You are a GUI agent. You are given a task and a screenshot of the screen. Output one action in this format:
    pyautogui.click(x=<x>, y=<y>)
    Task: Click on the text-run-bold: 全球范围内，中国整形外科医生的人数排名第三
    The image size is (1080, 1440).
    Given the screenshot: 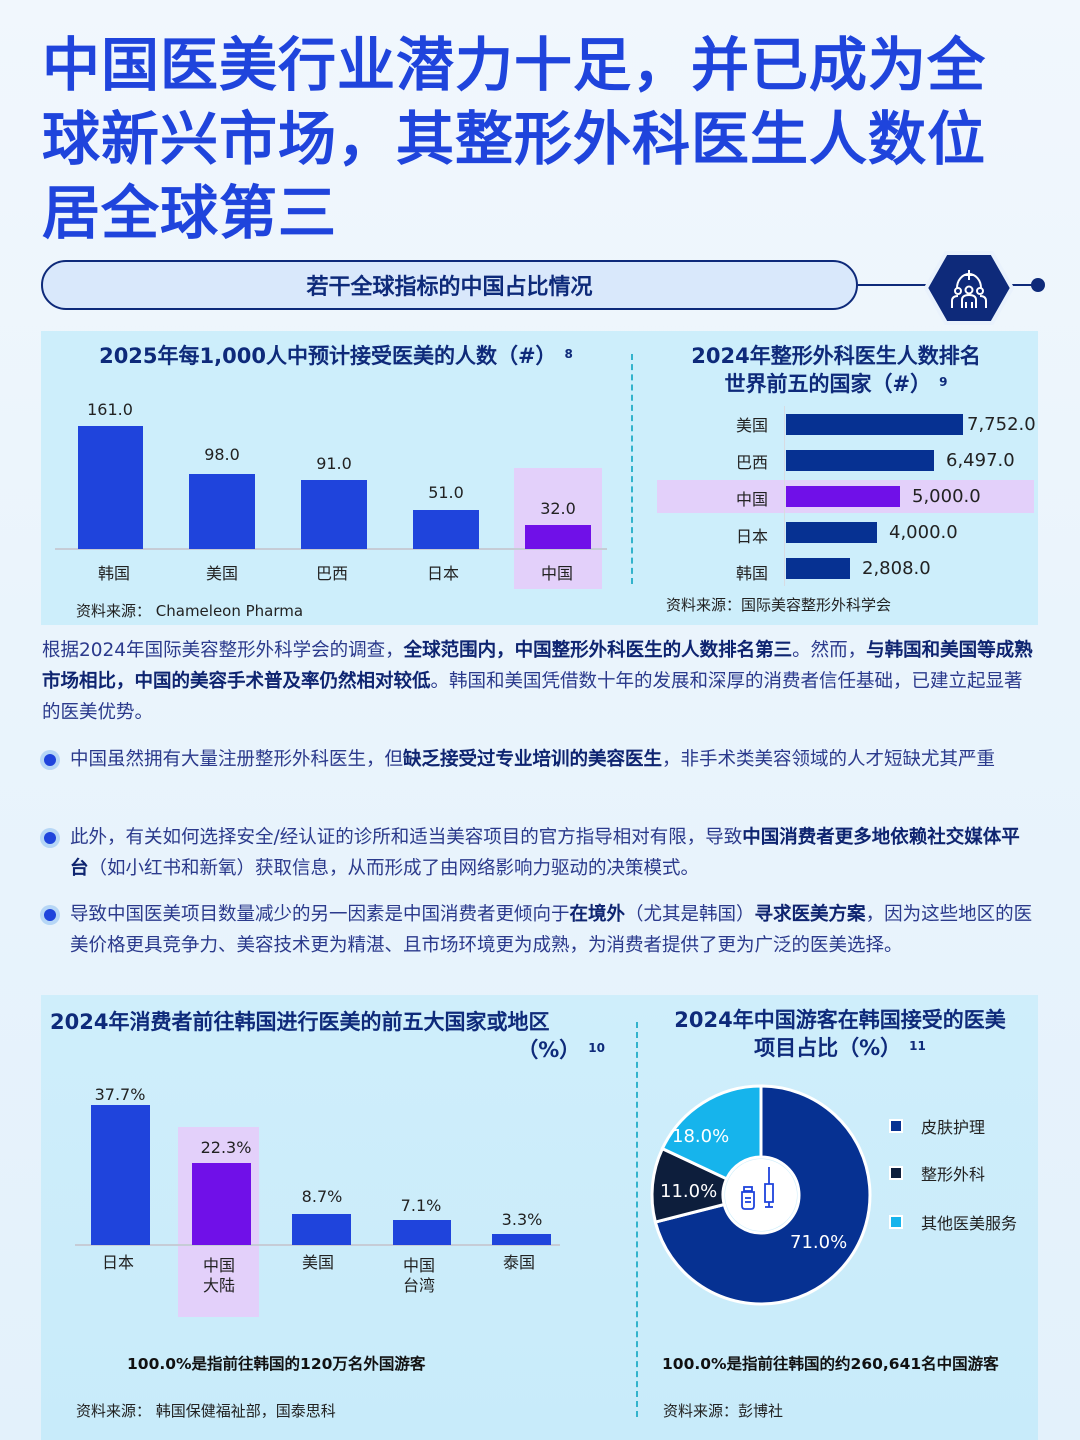 What is the action you would take?
    pyautogui.click(x=598, y=650)
    